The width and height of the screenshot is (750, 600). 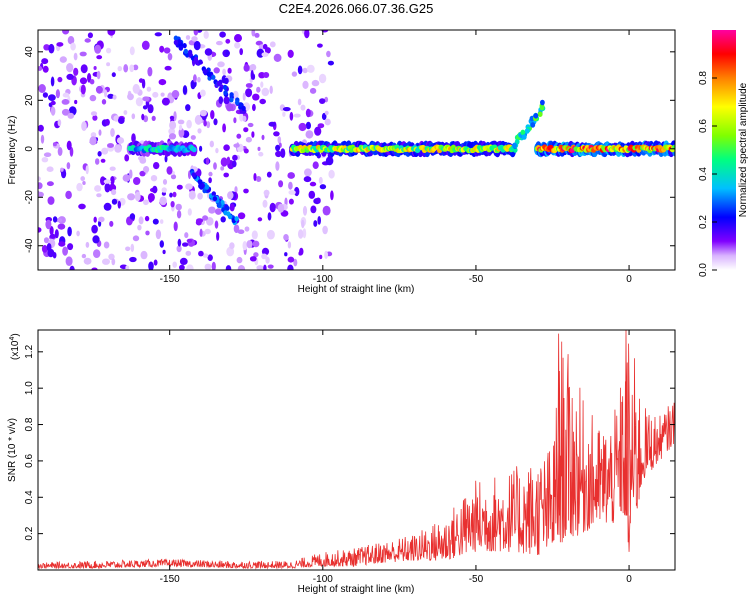 I want to click on snr-y-multiplier: (x104), so click(x=15, y=346).